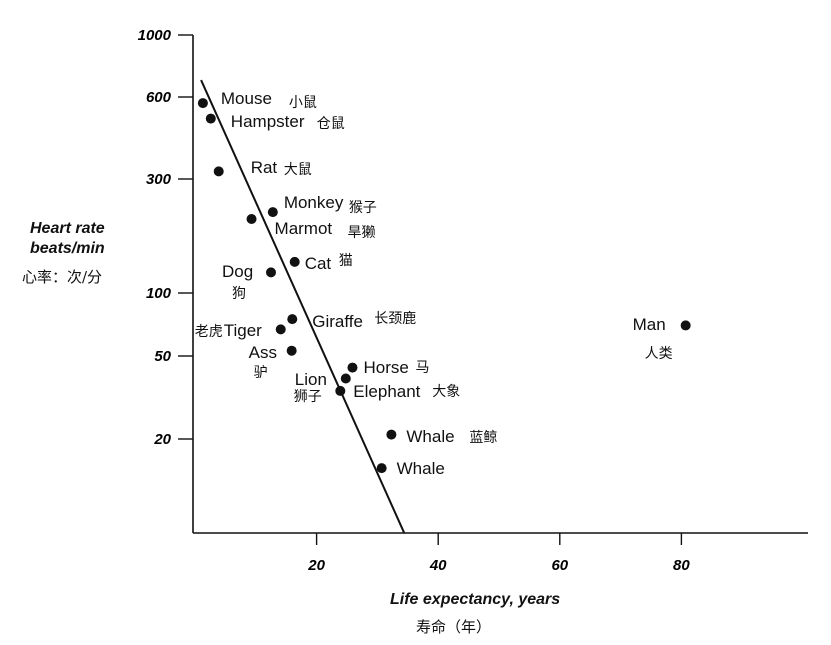 The width and height of the screenshot is (831, 645). What do you see at coordinates (67, 228) in the screenshot?
I see `y-axis-title-line1: Heart rate` at bounding box center [67, 228].